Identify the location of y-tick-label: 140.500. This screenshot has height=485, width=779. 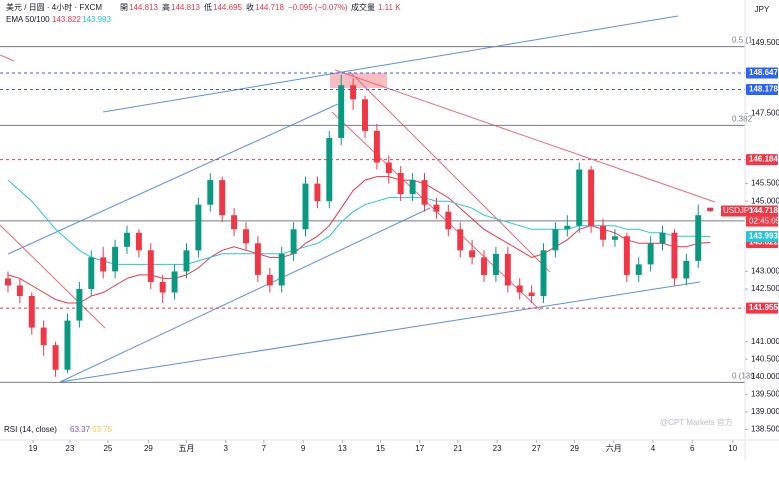
(765, 358).